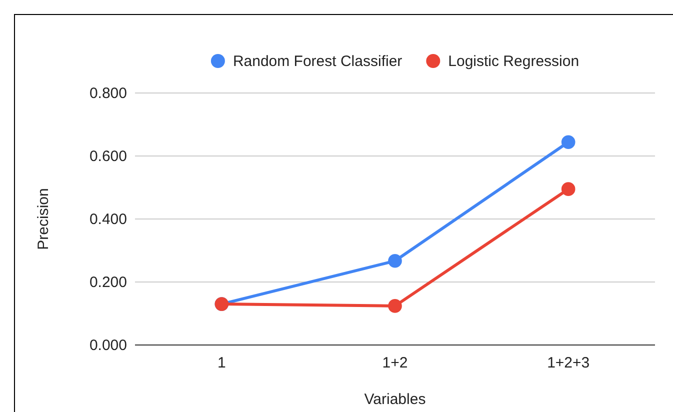 Image resolution: width=673 pixels, height=412 pixels. I want to click on x-axis-title: Variables, so click(395, 399).